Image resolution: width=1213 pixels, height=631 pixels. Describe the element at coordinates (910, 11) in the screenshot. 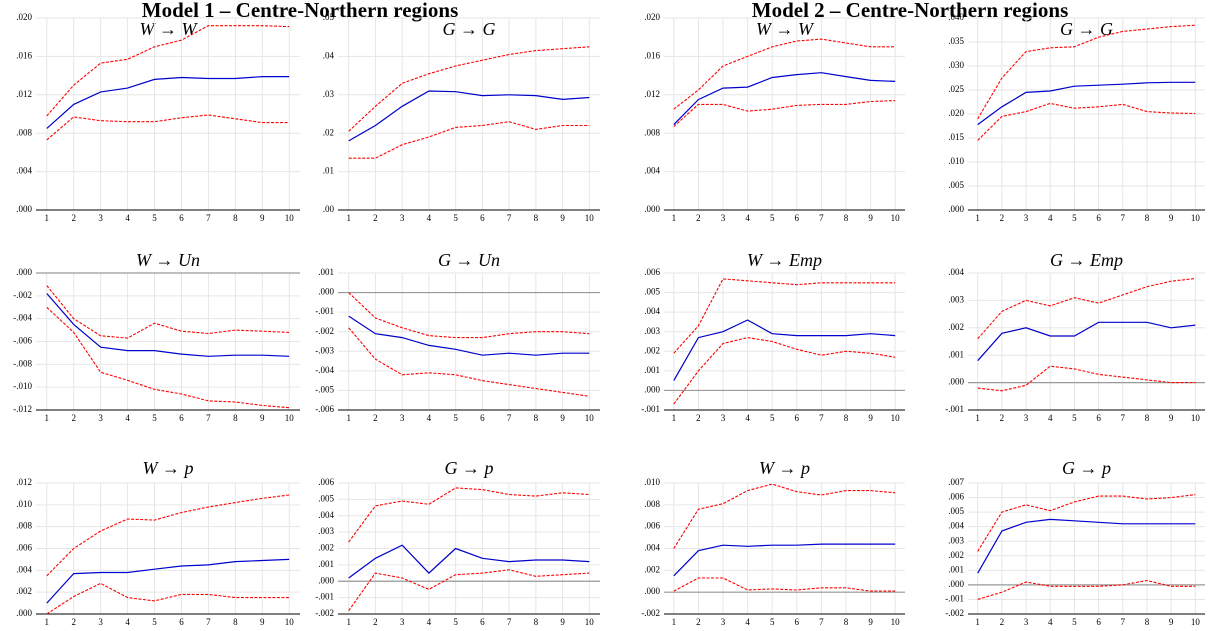

I see `heading: Model 2 – Centre-Northern regions` at that location.